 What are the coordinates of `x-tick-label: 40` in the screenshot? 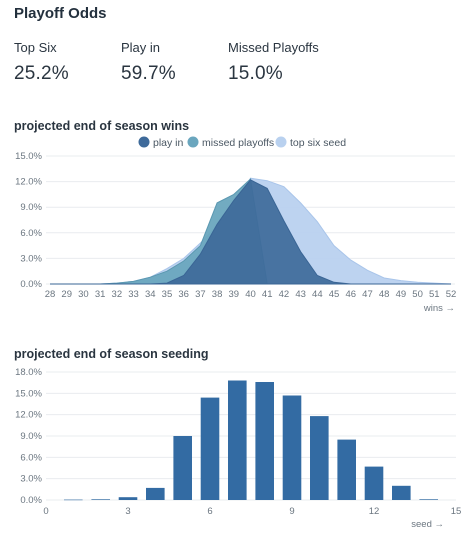 It's located at (250, 294).